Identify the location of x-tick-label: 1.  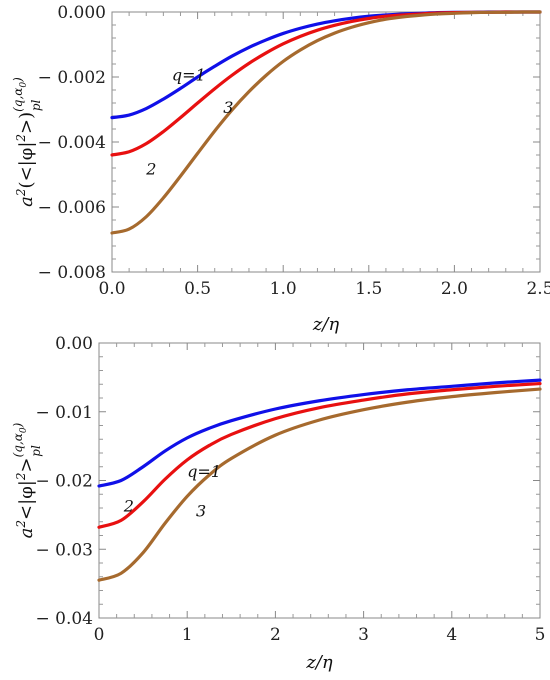
(187, 635).